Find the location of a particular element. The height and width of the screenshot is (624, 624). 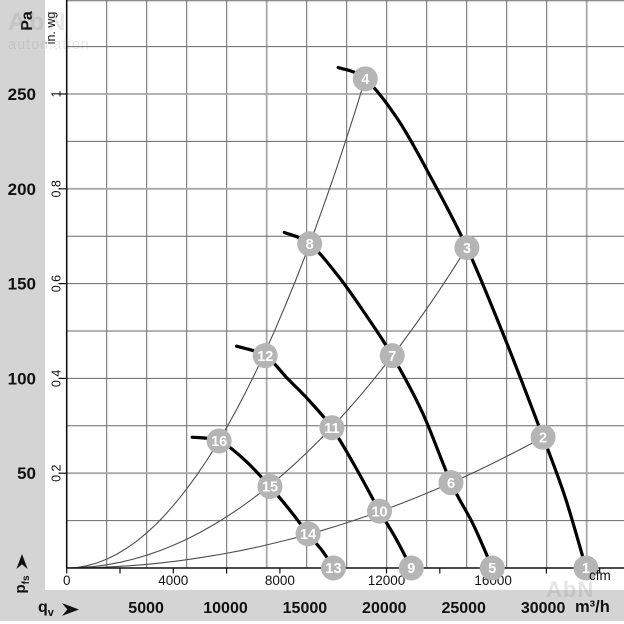

pressure-symbol-text: pfs is located at coordinates (22, 584).